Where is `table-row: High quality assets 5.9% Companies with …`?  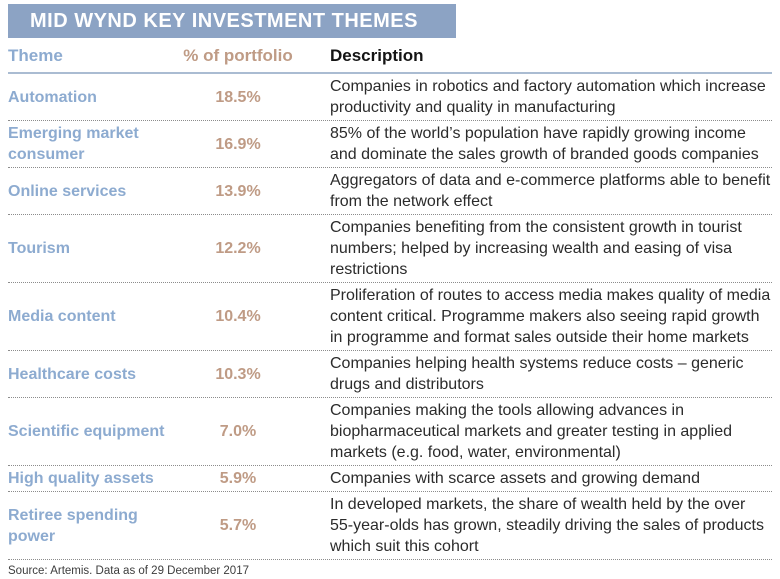
table-row: High quality assets 5.9% Companies with … is located at coordinates (390, 479).